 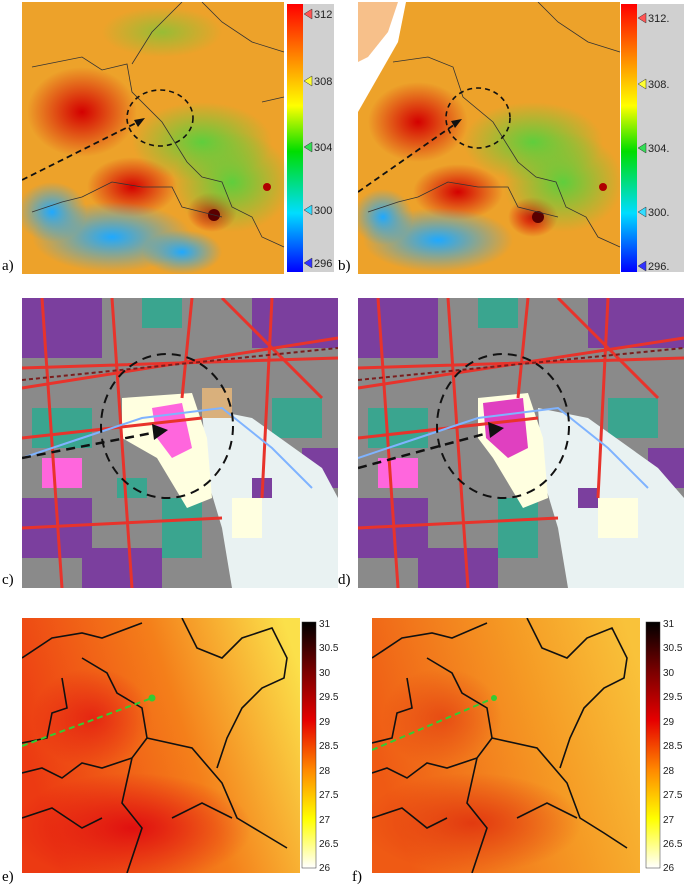 I want to click on legend-tick: 300., so click(x=658, y=213).